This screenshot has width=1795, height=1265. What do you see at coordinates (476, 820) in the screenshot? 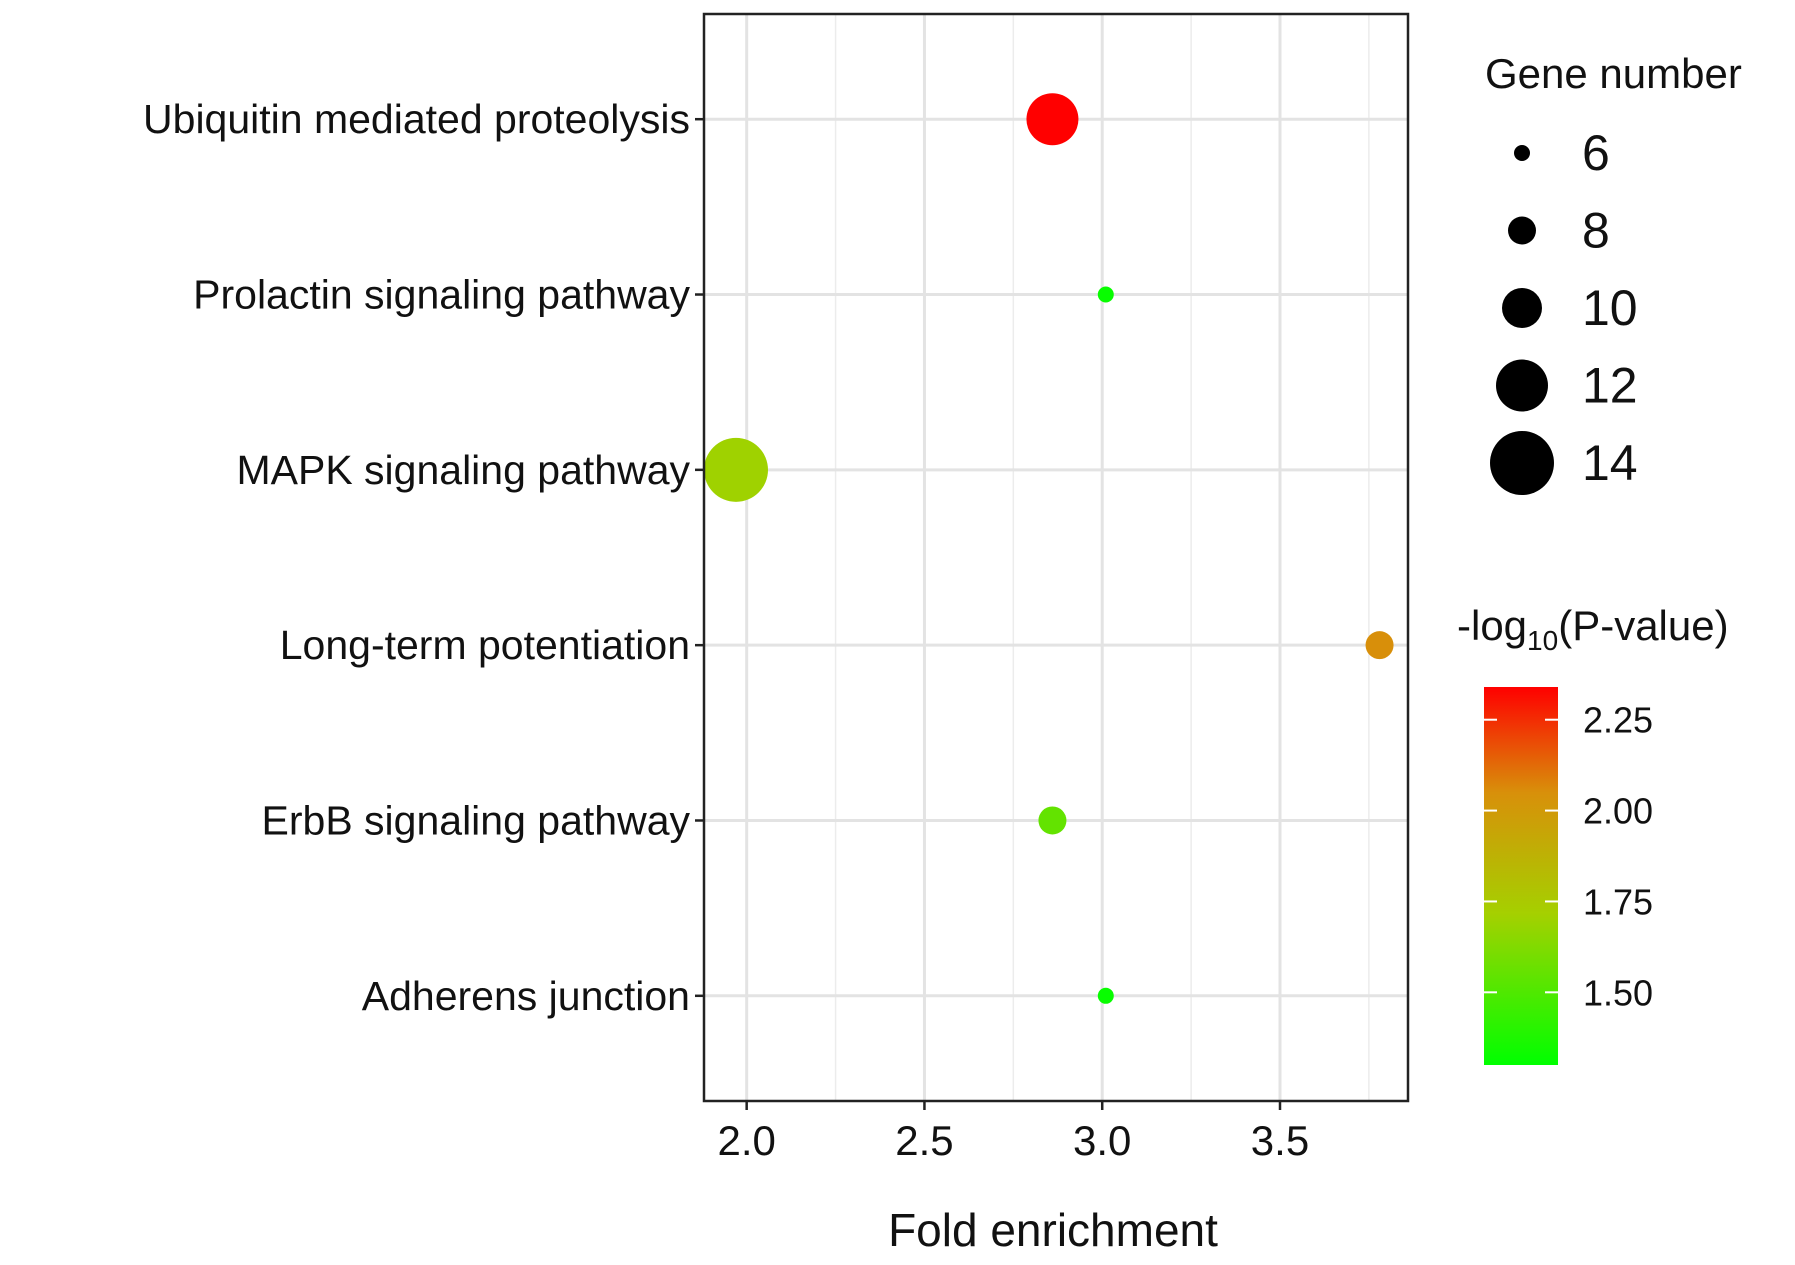
I see `y-tick-label: ErbB signaling pathway` at bounding box center [476, 820].